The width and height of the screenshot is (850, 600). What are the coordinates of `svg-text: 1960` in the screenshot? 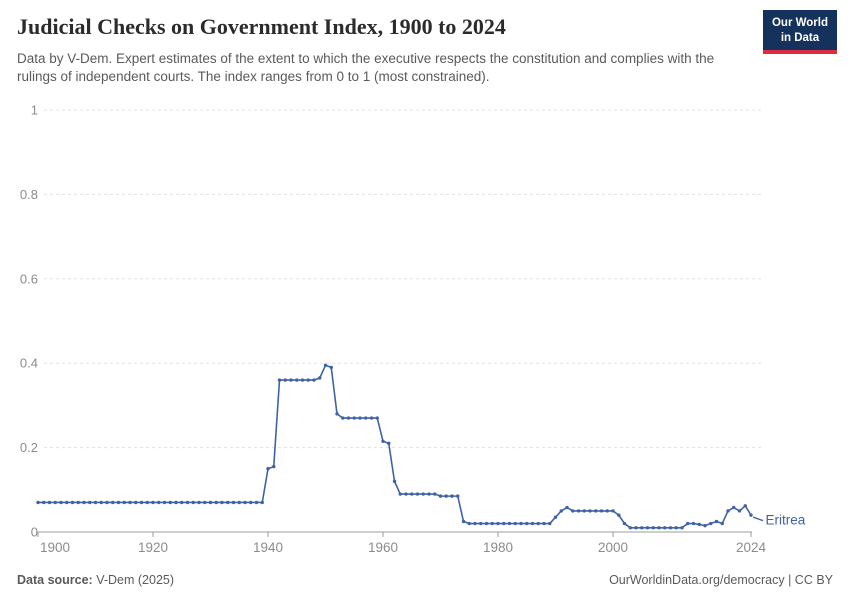 It's located at (383, 547).